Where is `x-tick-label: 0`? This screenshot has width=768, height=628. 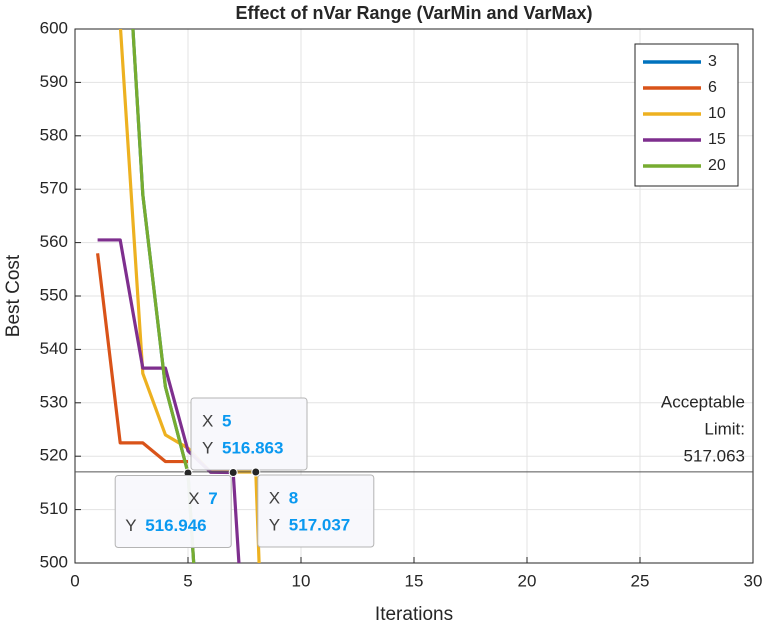
x-tick-label: 0 is located at coordinates (74, 580).